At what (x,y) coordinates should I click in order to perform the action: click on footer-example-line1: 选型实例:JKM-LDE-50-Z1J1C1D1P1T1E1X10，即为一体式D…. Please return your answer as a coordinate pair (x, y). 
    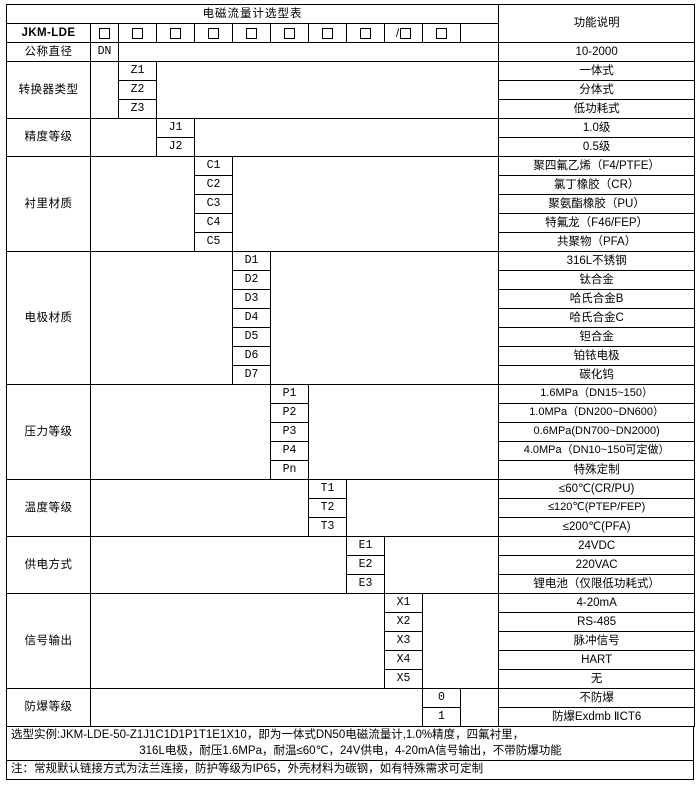
    Looking at the image, I should click on (268, 735).